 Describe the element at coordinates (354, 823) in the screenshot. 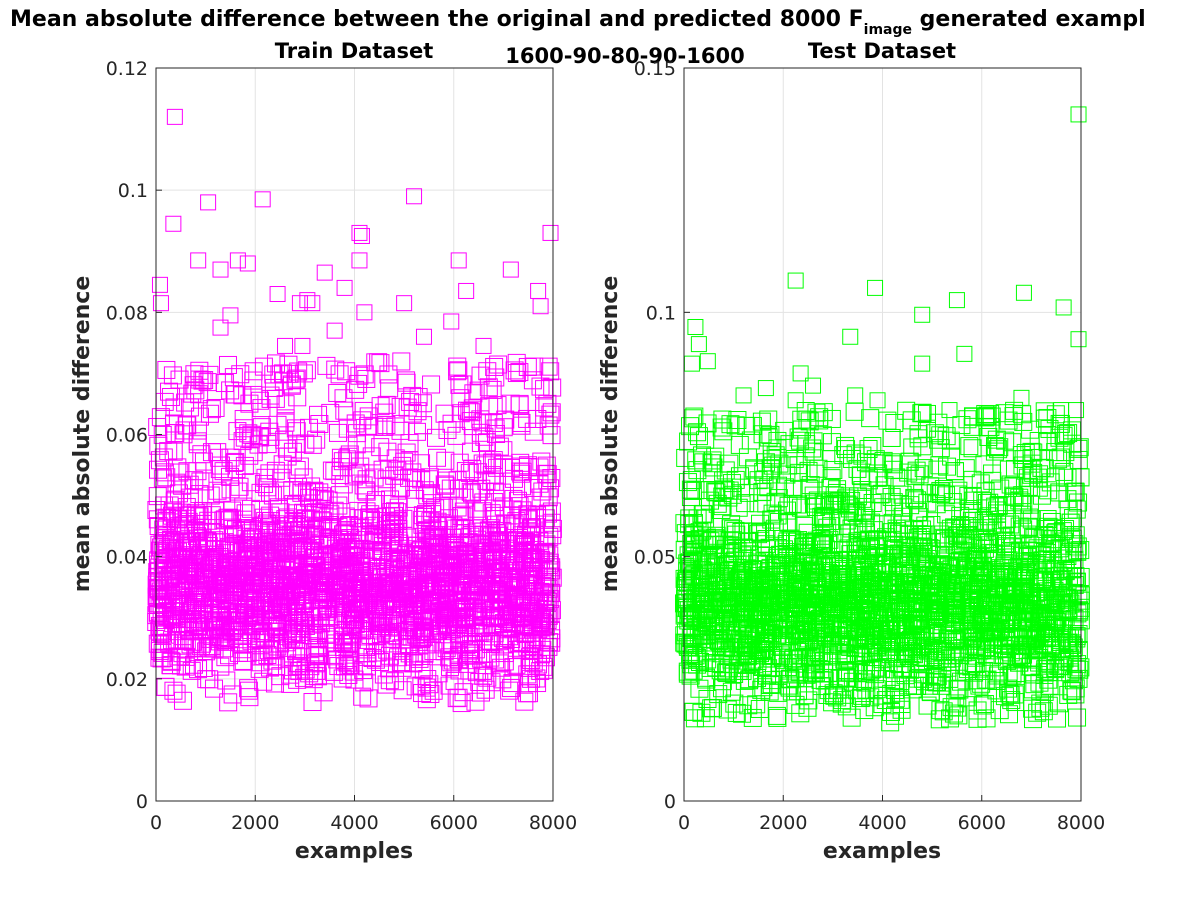

I see `x-tick-label: 4000` at that location.